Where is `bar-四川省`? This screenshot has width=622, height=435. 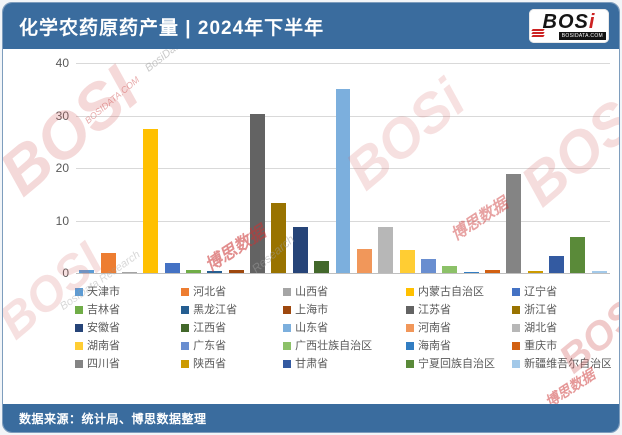
bar-四川省 is located at coordinates (514, 223).